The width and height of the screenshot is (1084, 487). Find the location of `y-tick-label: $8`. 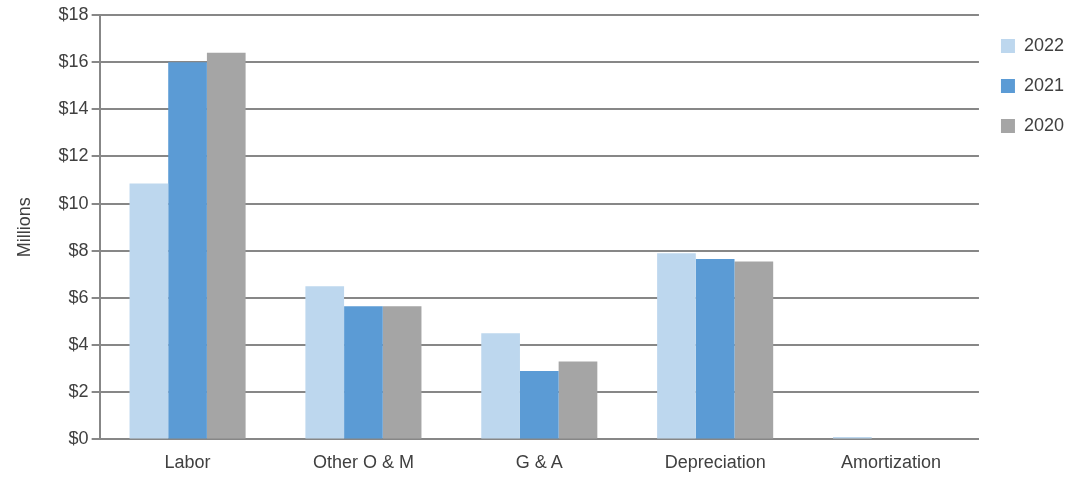

y-tick-label: $8 is located at coordinates (78, 249).